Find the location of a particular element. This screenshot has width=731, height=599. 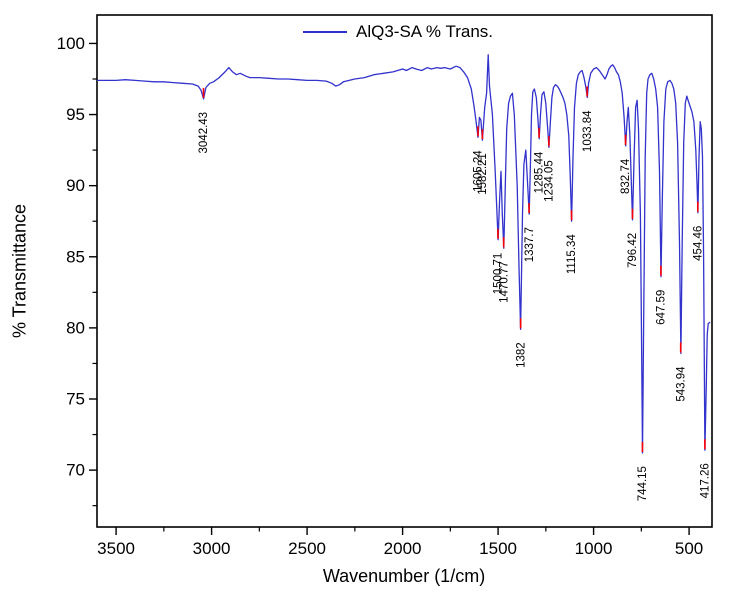

peak-label: 1033.84 is located at coordinates (588, 131).